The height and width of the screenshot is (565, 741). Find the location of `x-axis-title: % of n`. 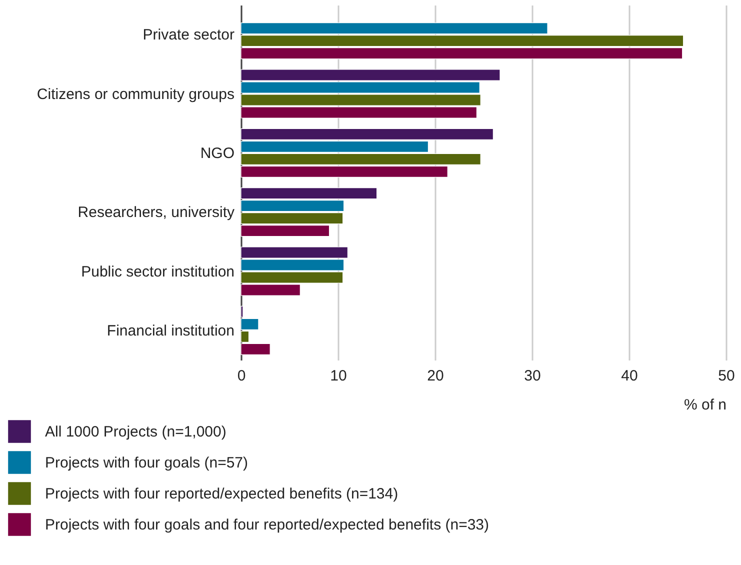

x-axis-title: % of n is located at coordinates (705, 405).